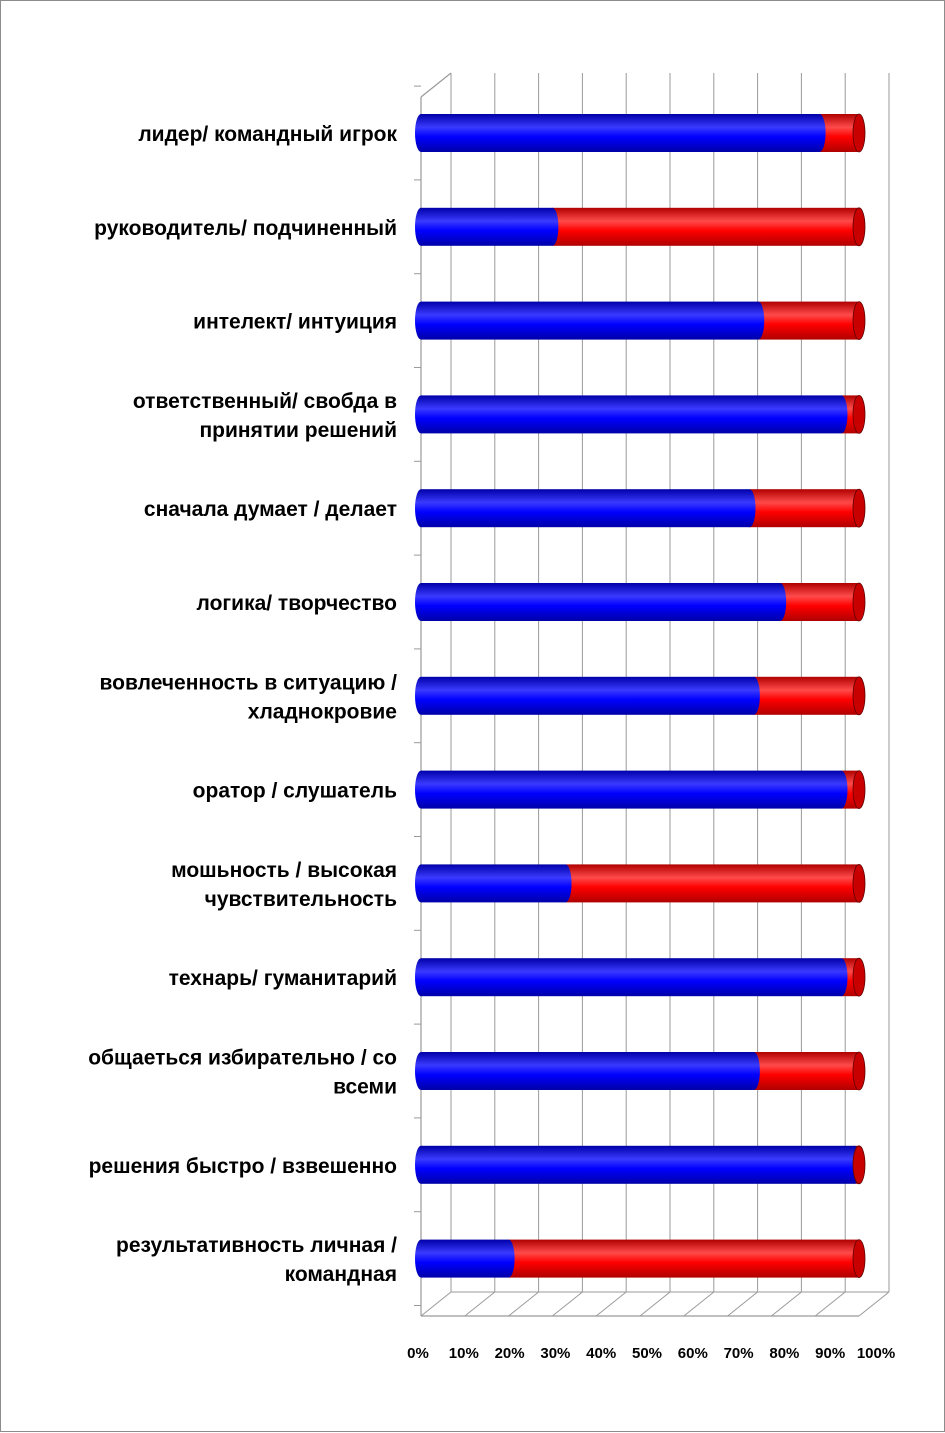  Describe the element at coordinates (301, 899) in the screenshot. I see `category-label: чувствительность` at that location.